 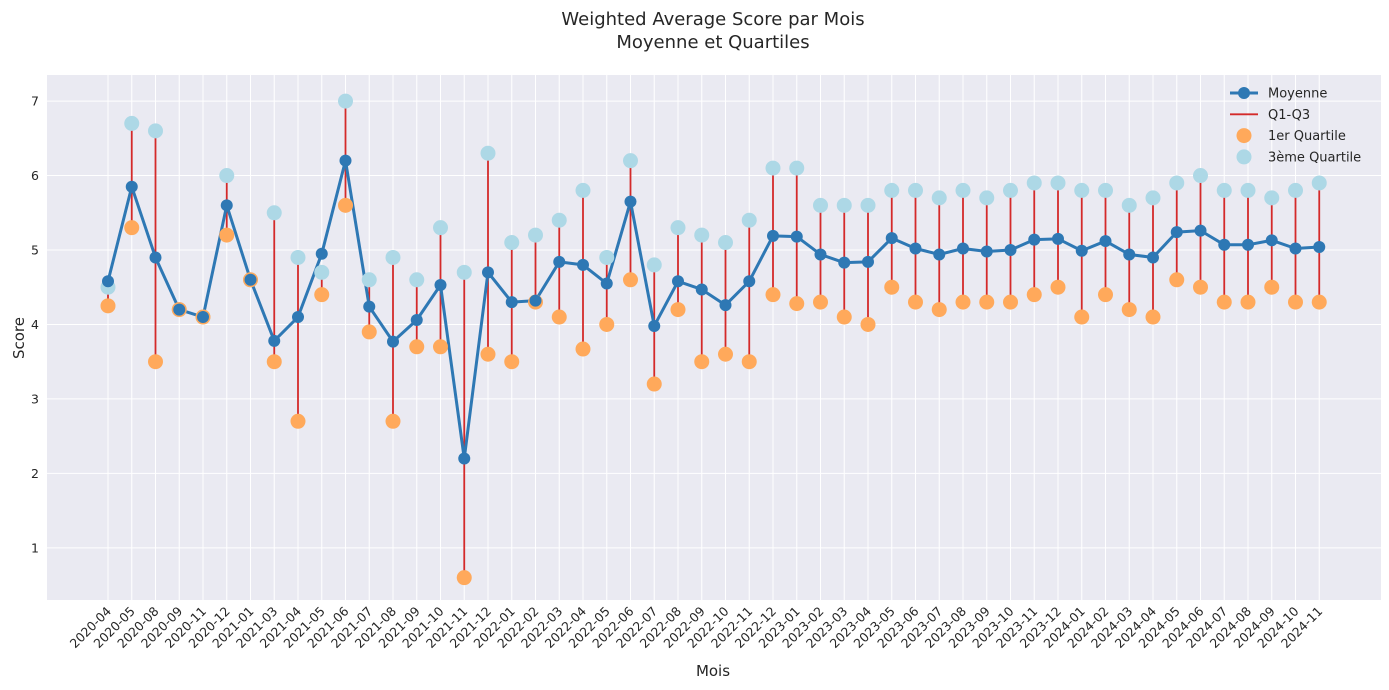 What do you see at coordinates (1289, 115) in the screenshot?
I see `legend-label: Q1-Q3` at bounding box center [1289, 115].